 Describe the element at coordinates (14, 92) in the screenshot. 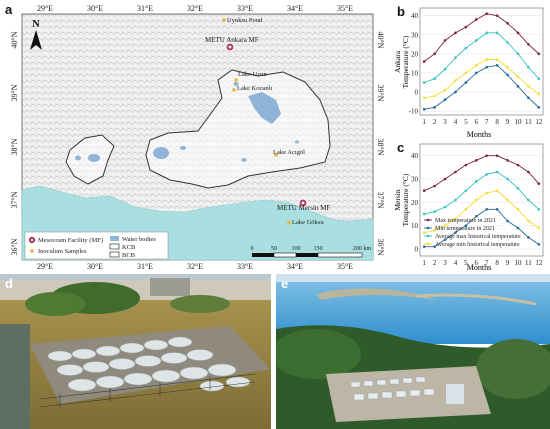

I see `lat-tick-left: 39°N` at that location.